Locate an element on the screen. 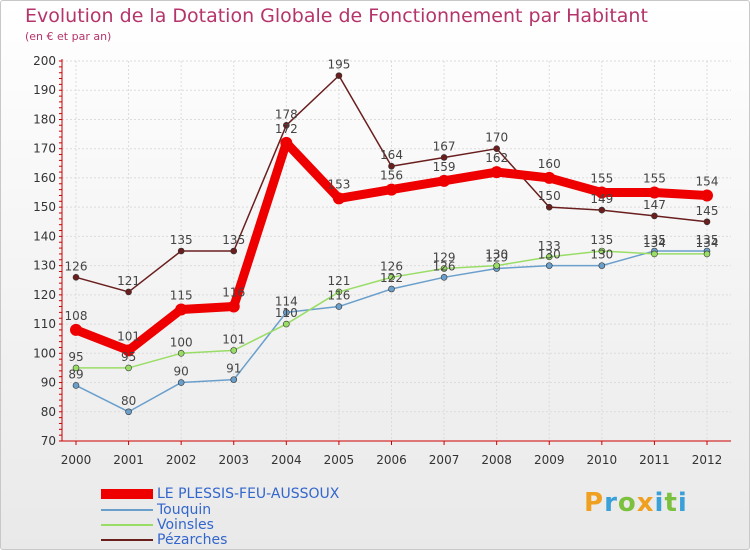 The width and height of the screenshot is (750, 550). data-label: 108 is located at coordinates (76, 316).